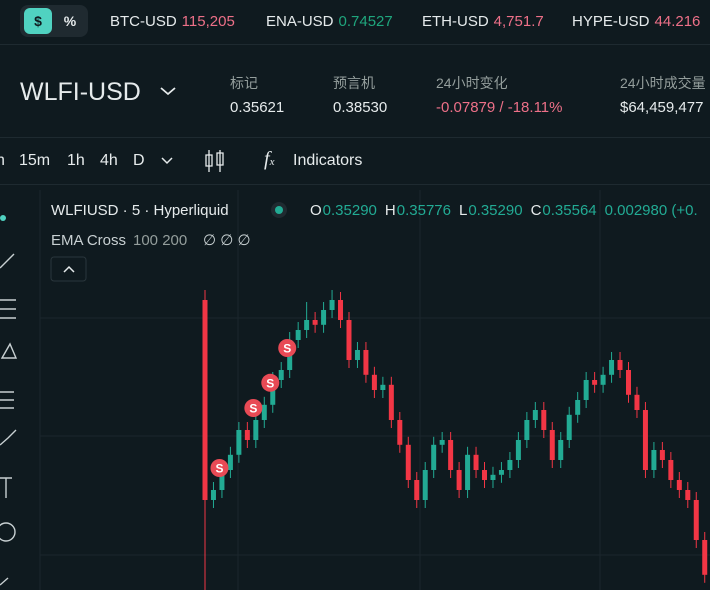  I want to click on stat-value: $64,459,477, so click(662, 107).